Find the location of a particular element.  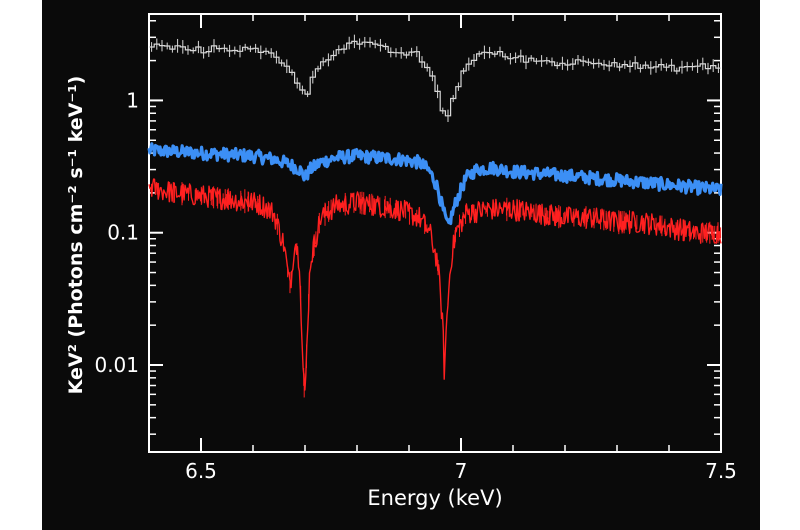

series-0-line is located at coordinates (435, 78).